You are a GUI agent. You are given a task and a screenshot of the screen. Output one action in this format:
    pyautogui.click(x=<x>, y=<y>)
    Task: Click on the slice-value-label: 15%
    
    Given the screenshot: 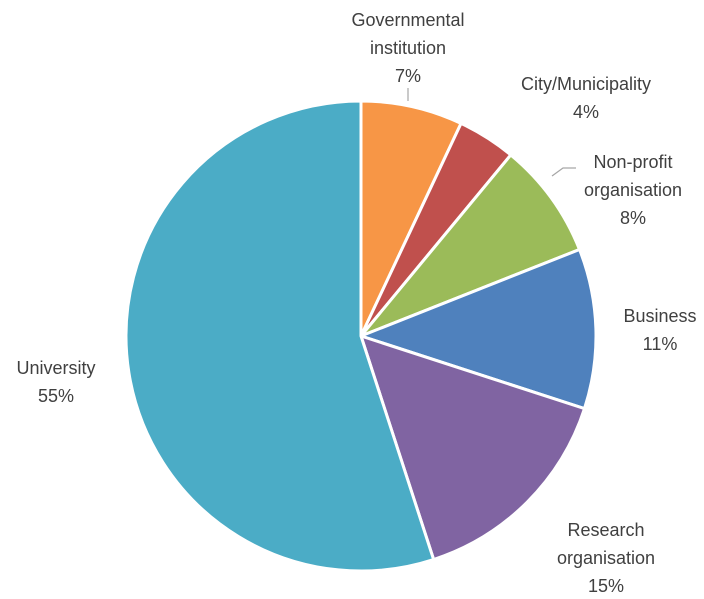 What is the action you would take?
    pyautogui.click(x=606, y=586)
    